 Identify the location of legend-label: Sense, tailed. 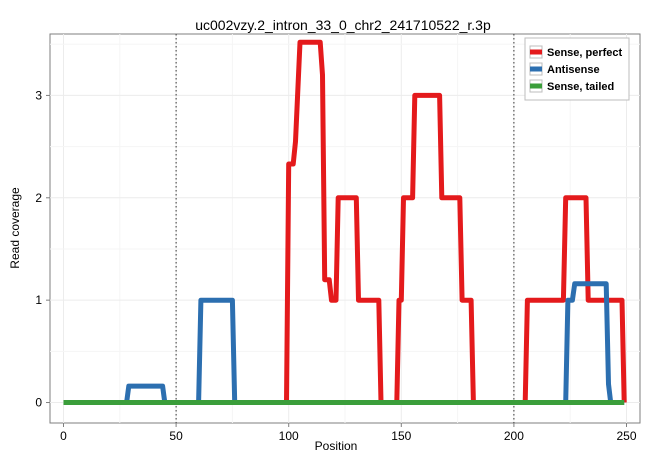
(580, 87).